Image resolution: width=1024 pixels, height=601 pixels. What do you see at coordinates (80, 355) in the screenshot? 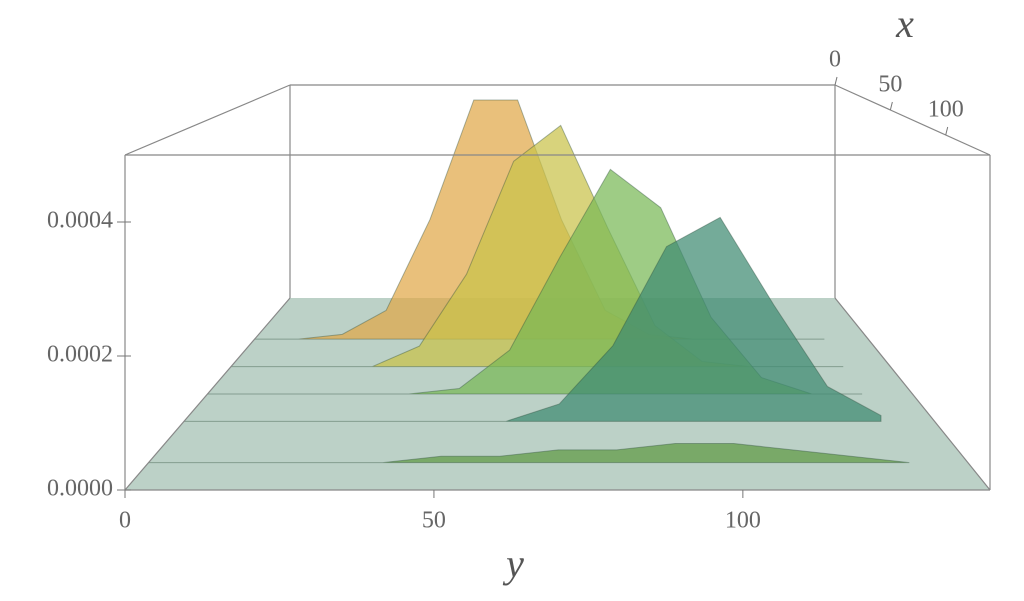
I see `z-tick-label: 0.0002` at bounding box center [80, 355].